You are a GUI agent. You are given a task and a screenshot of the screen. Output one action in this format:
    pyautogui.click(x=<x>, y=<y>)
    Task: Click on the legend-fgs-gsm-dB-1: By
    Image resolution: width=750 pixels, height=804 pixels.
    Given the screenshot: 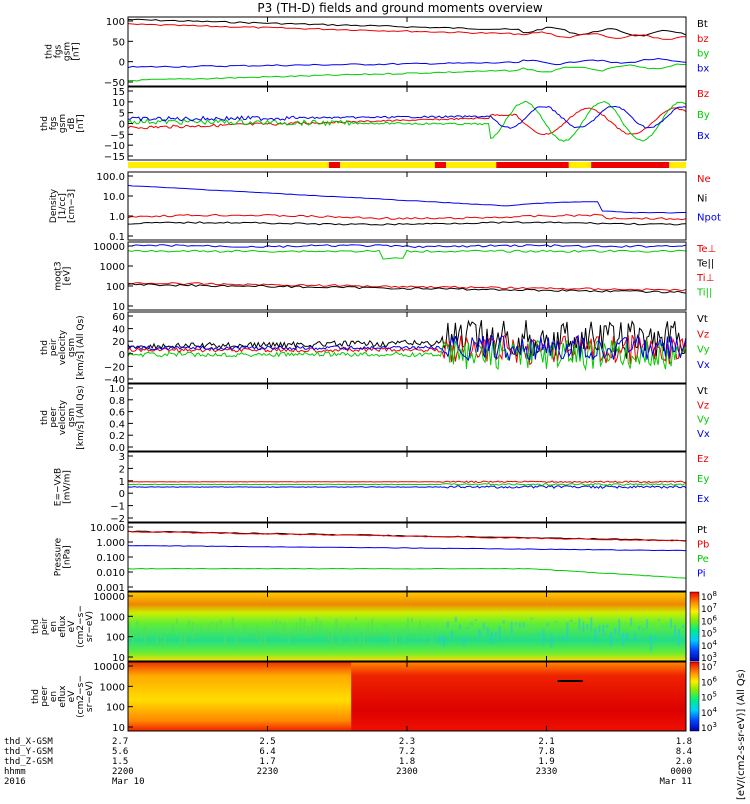 What is the action you would take?
    pyautogui.click(x=703, y=115)
    